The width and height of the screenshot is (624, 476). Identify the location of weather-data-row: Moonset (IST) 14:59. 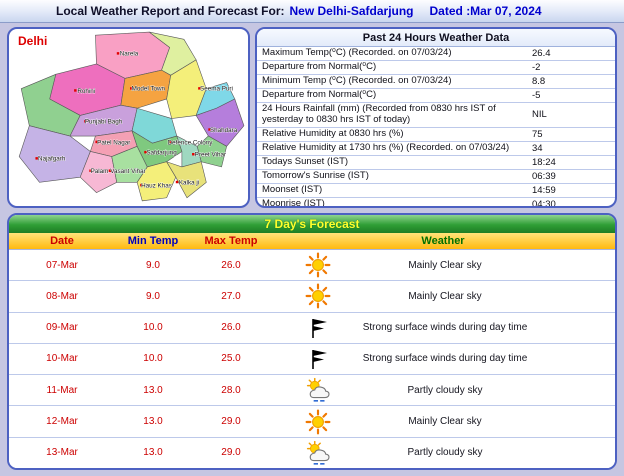
(436, 191).